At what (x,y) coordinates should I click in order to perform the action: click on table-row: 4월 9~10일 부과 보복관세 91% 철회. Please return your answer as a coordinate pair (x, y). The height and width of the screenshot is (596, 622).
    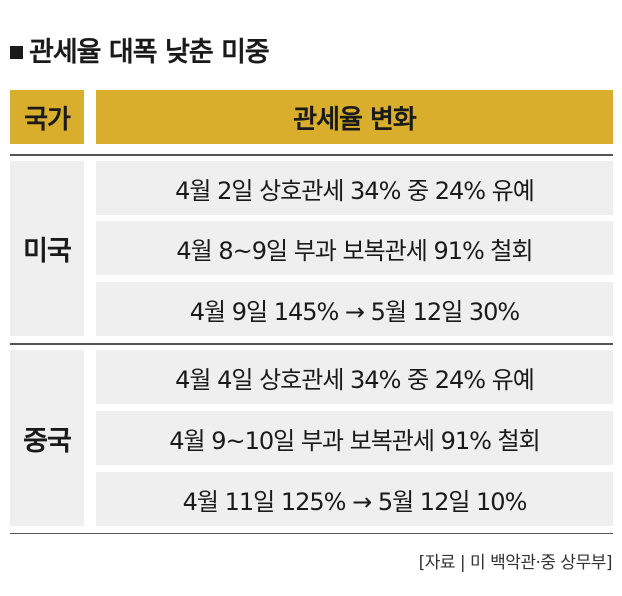
    Looking at the image, I should click on (354, 438).